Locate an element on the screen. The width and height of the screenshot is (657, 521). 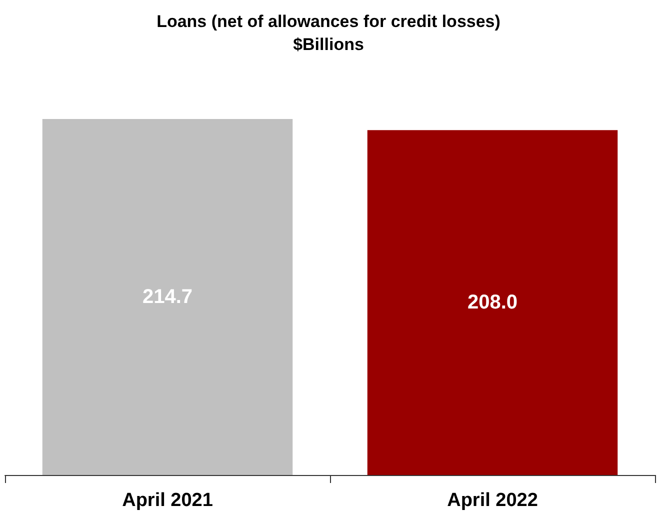
x-tick-label: April 2022 is located at coordinates (492, 500).